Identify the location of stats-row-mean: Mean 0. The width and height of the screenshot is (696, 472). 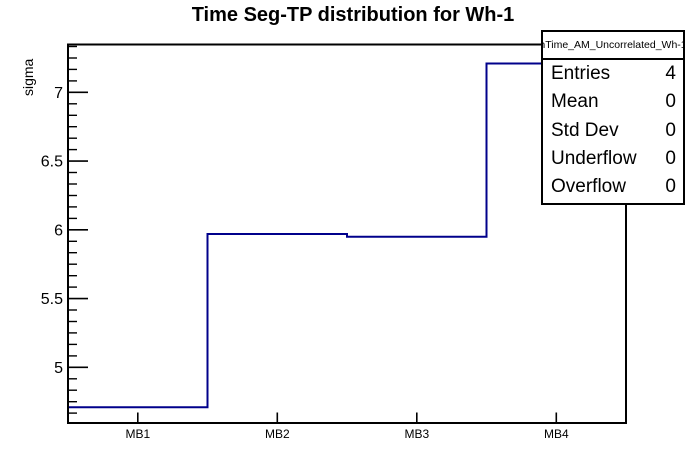
(613, 102).